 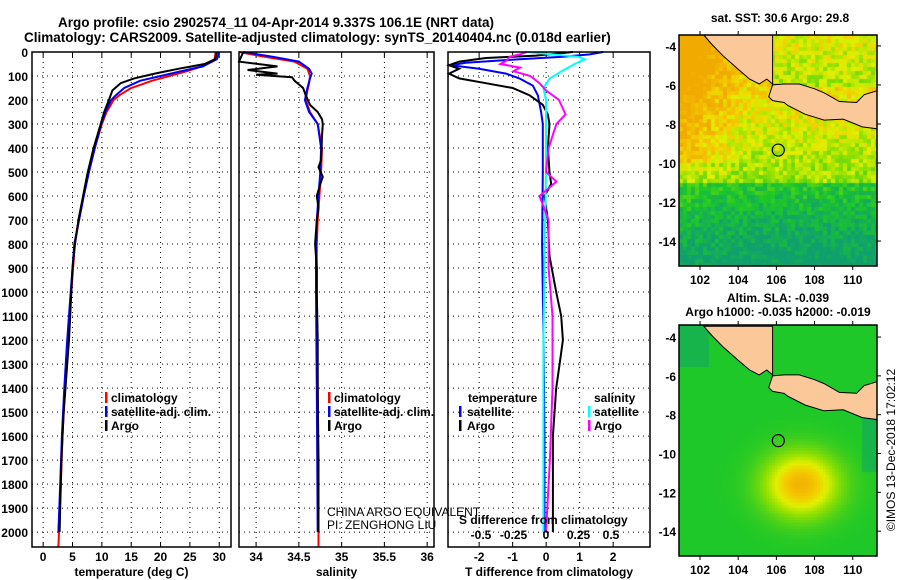 What do you see at coordinates (668, 532) in the screenshot?
I see `lat-tick-label: -14` at bounding box center [668, 532].